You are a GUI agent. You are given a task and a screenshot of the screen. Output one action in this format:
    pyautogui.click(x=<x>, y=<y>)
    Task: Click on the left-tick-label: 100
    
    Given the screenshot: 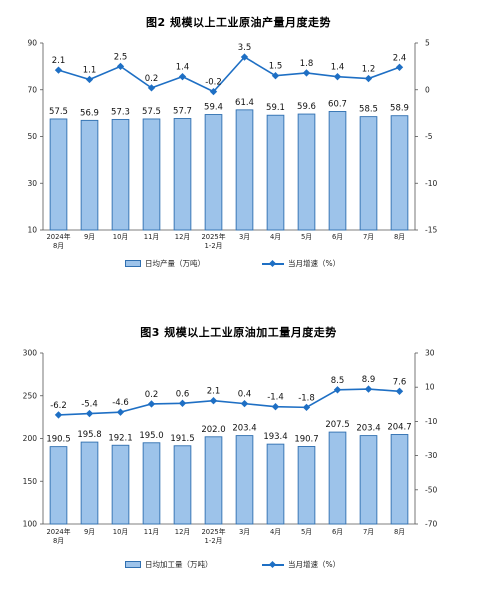 What is the action you would take?
    pyautogui.click(x=30, y=524)
    